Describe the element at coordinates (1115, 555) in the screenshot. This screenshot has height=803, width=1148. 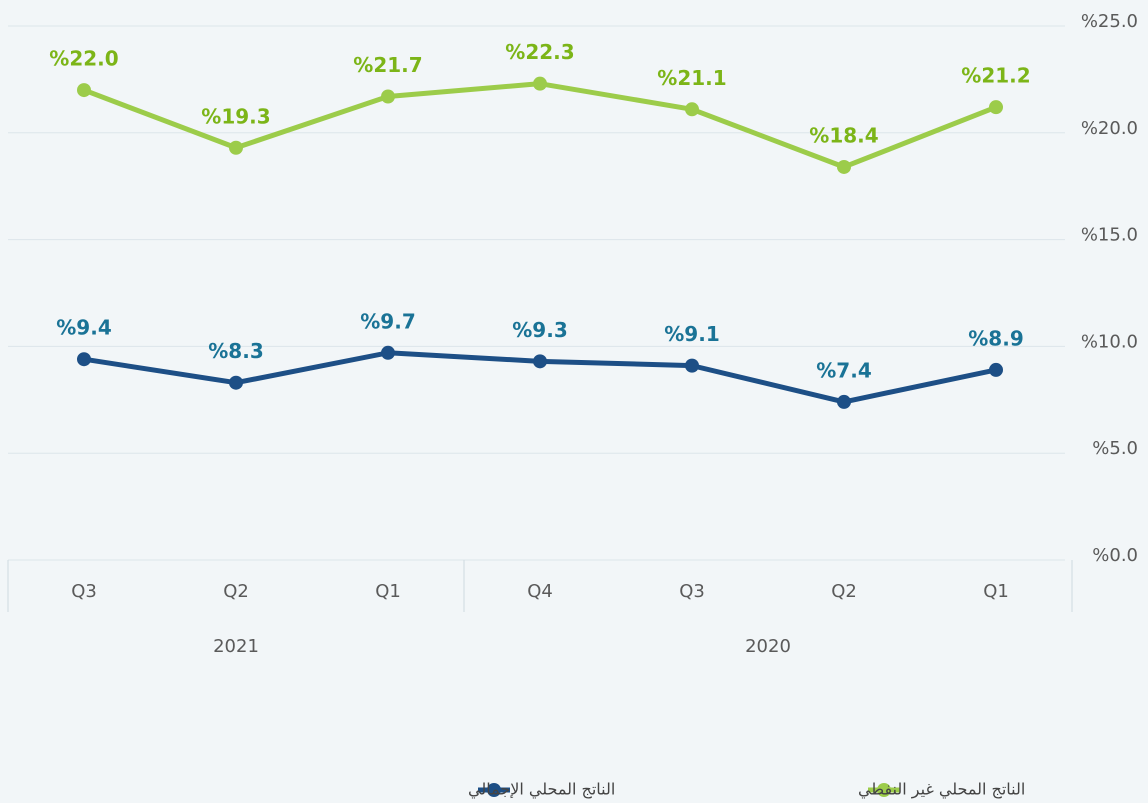
I see `y-tick-label: %0.0` at that location.